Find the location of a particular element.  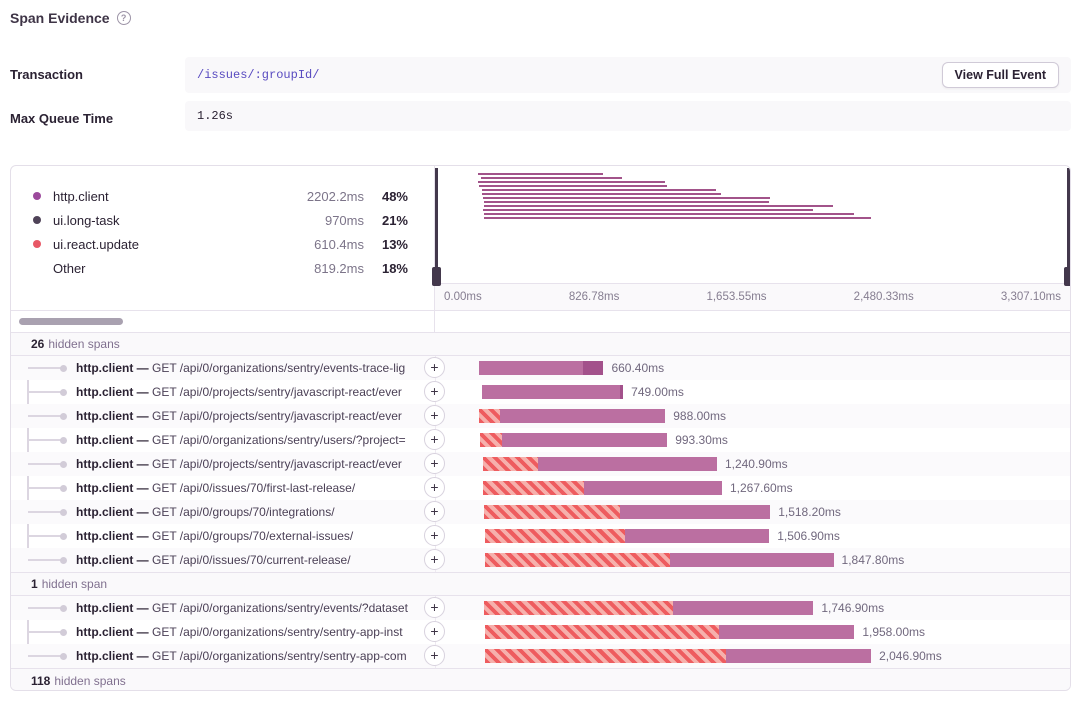

axis-tick-label: 0.00ms is located at coordinates (463, 297).